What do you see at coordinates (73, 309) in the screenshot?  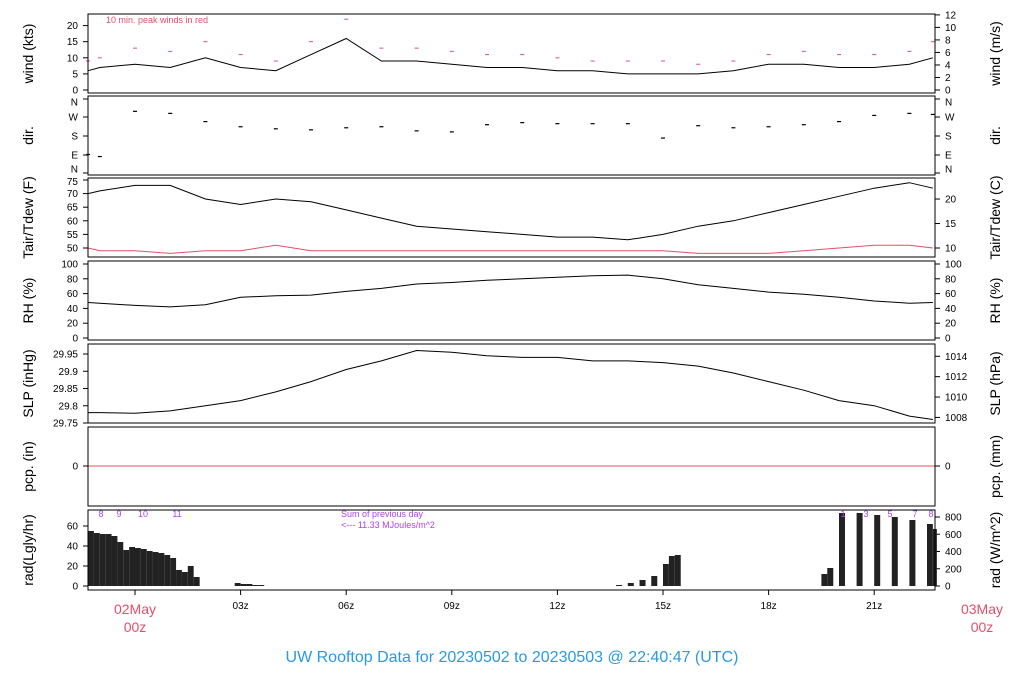 I see `rh-tick-label: 40` at bounding box center [73, 309].